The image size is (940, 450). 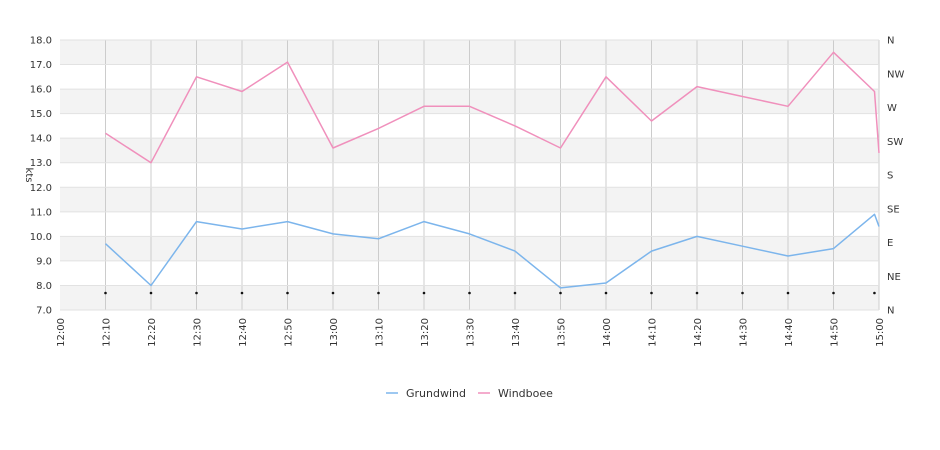 What do you see at coordinates (107, 332) in the screenshot?
I see `x-tick-label: 12:10` at bounding box center [107, 332].